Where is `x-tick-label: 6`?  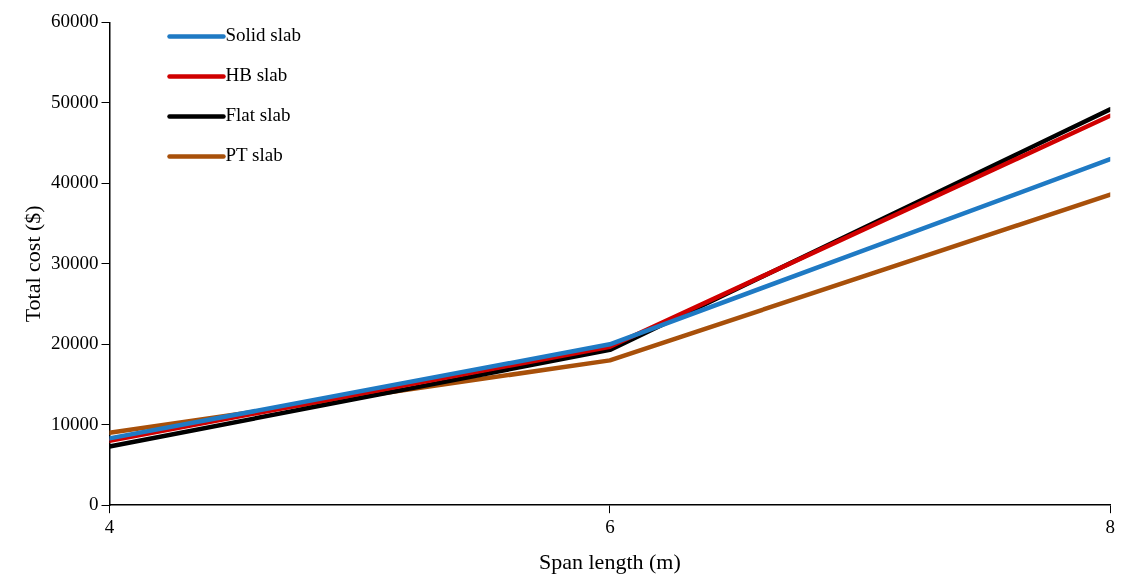
x-tick-label: 6 is located at coordinates (610, 526).